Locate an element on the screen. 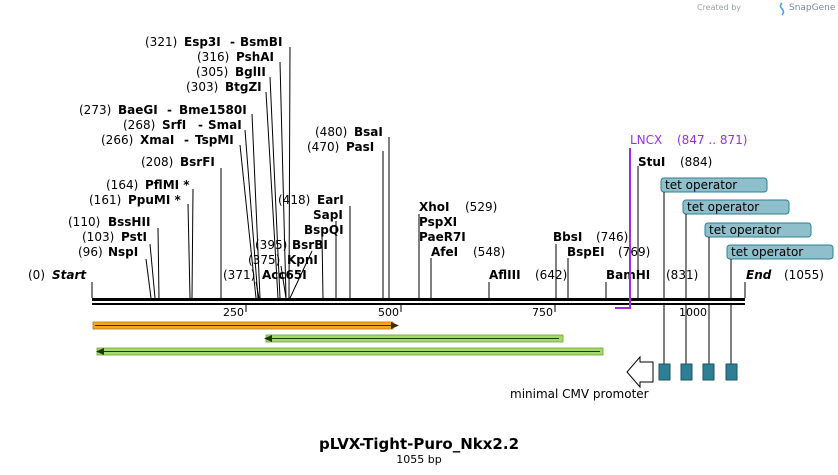 The image size is (838, 475). site-position: (208) is located at coordinates (157, 162).